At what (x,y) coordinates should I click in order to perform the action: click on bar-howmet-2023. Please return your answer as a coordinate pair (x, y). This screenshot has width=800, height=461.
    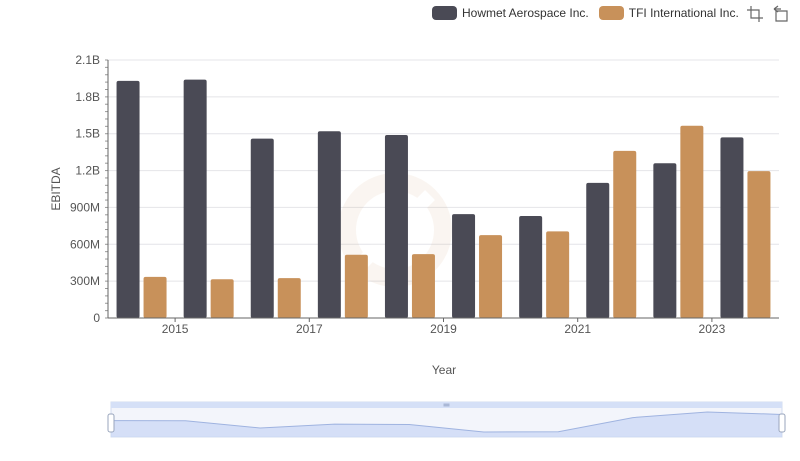
    Looking at the image, I should click on (732, 227).